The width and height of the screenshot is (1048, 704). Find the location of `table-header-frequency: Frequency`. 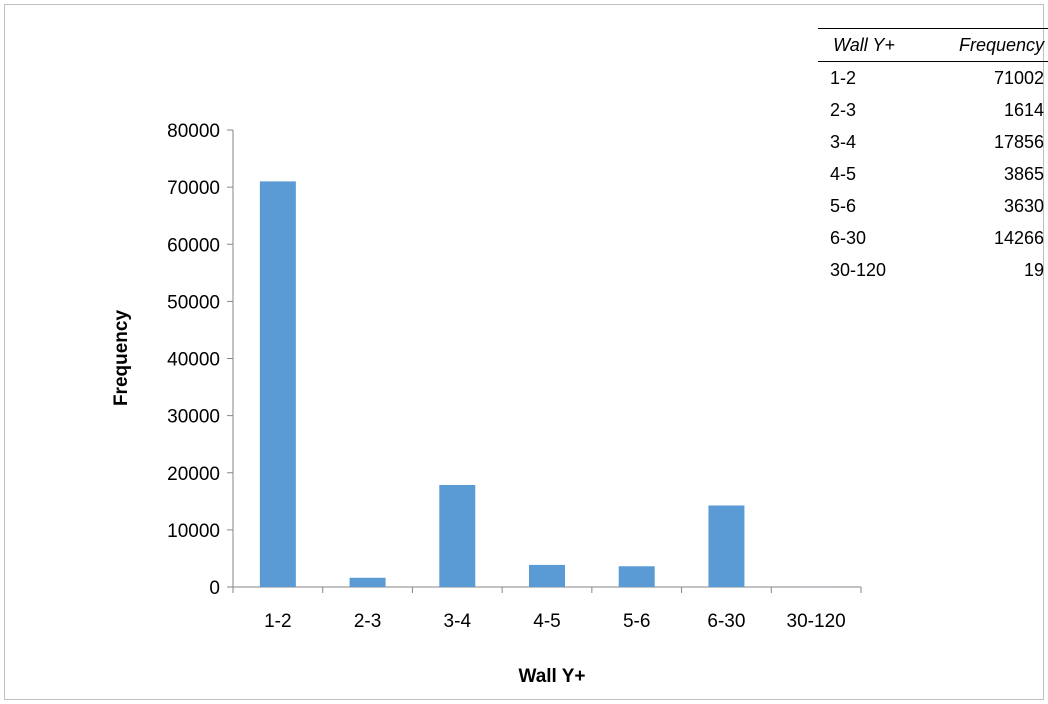

table-header-frequency: Frequency is located at coordinates (979, 45).